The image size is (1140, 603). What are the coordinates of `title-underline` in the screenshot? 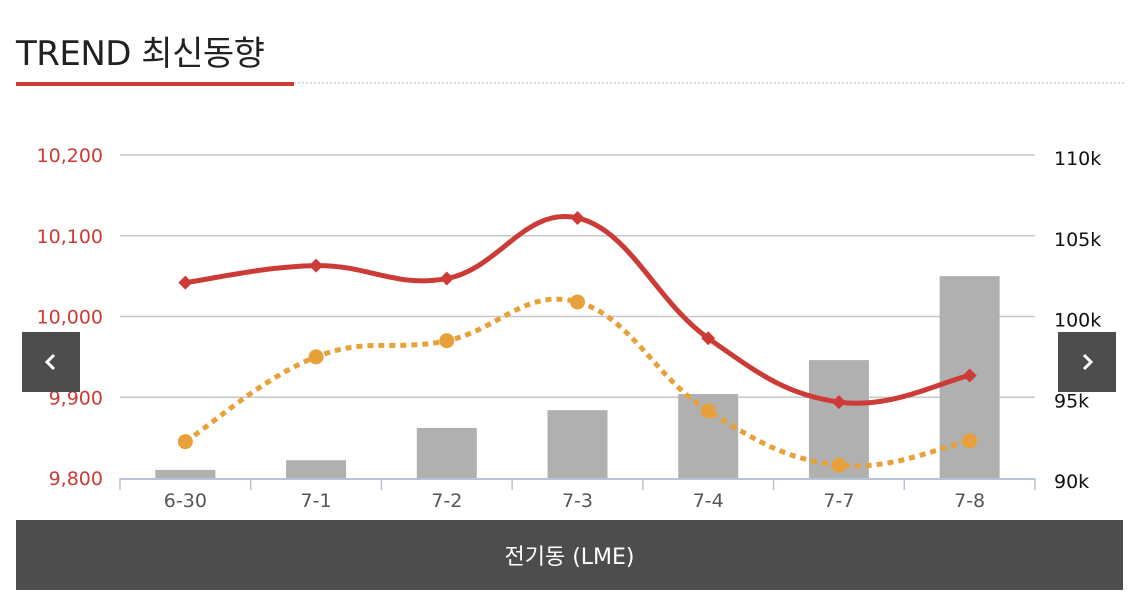 It's located at (155, 84).